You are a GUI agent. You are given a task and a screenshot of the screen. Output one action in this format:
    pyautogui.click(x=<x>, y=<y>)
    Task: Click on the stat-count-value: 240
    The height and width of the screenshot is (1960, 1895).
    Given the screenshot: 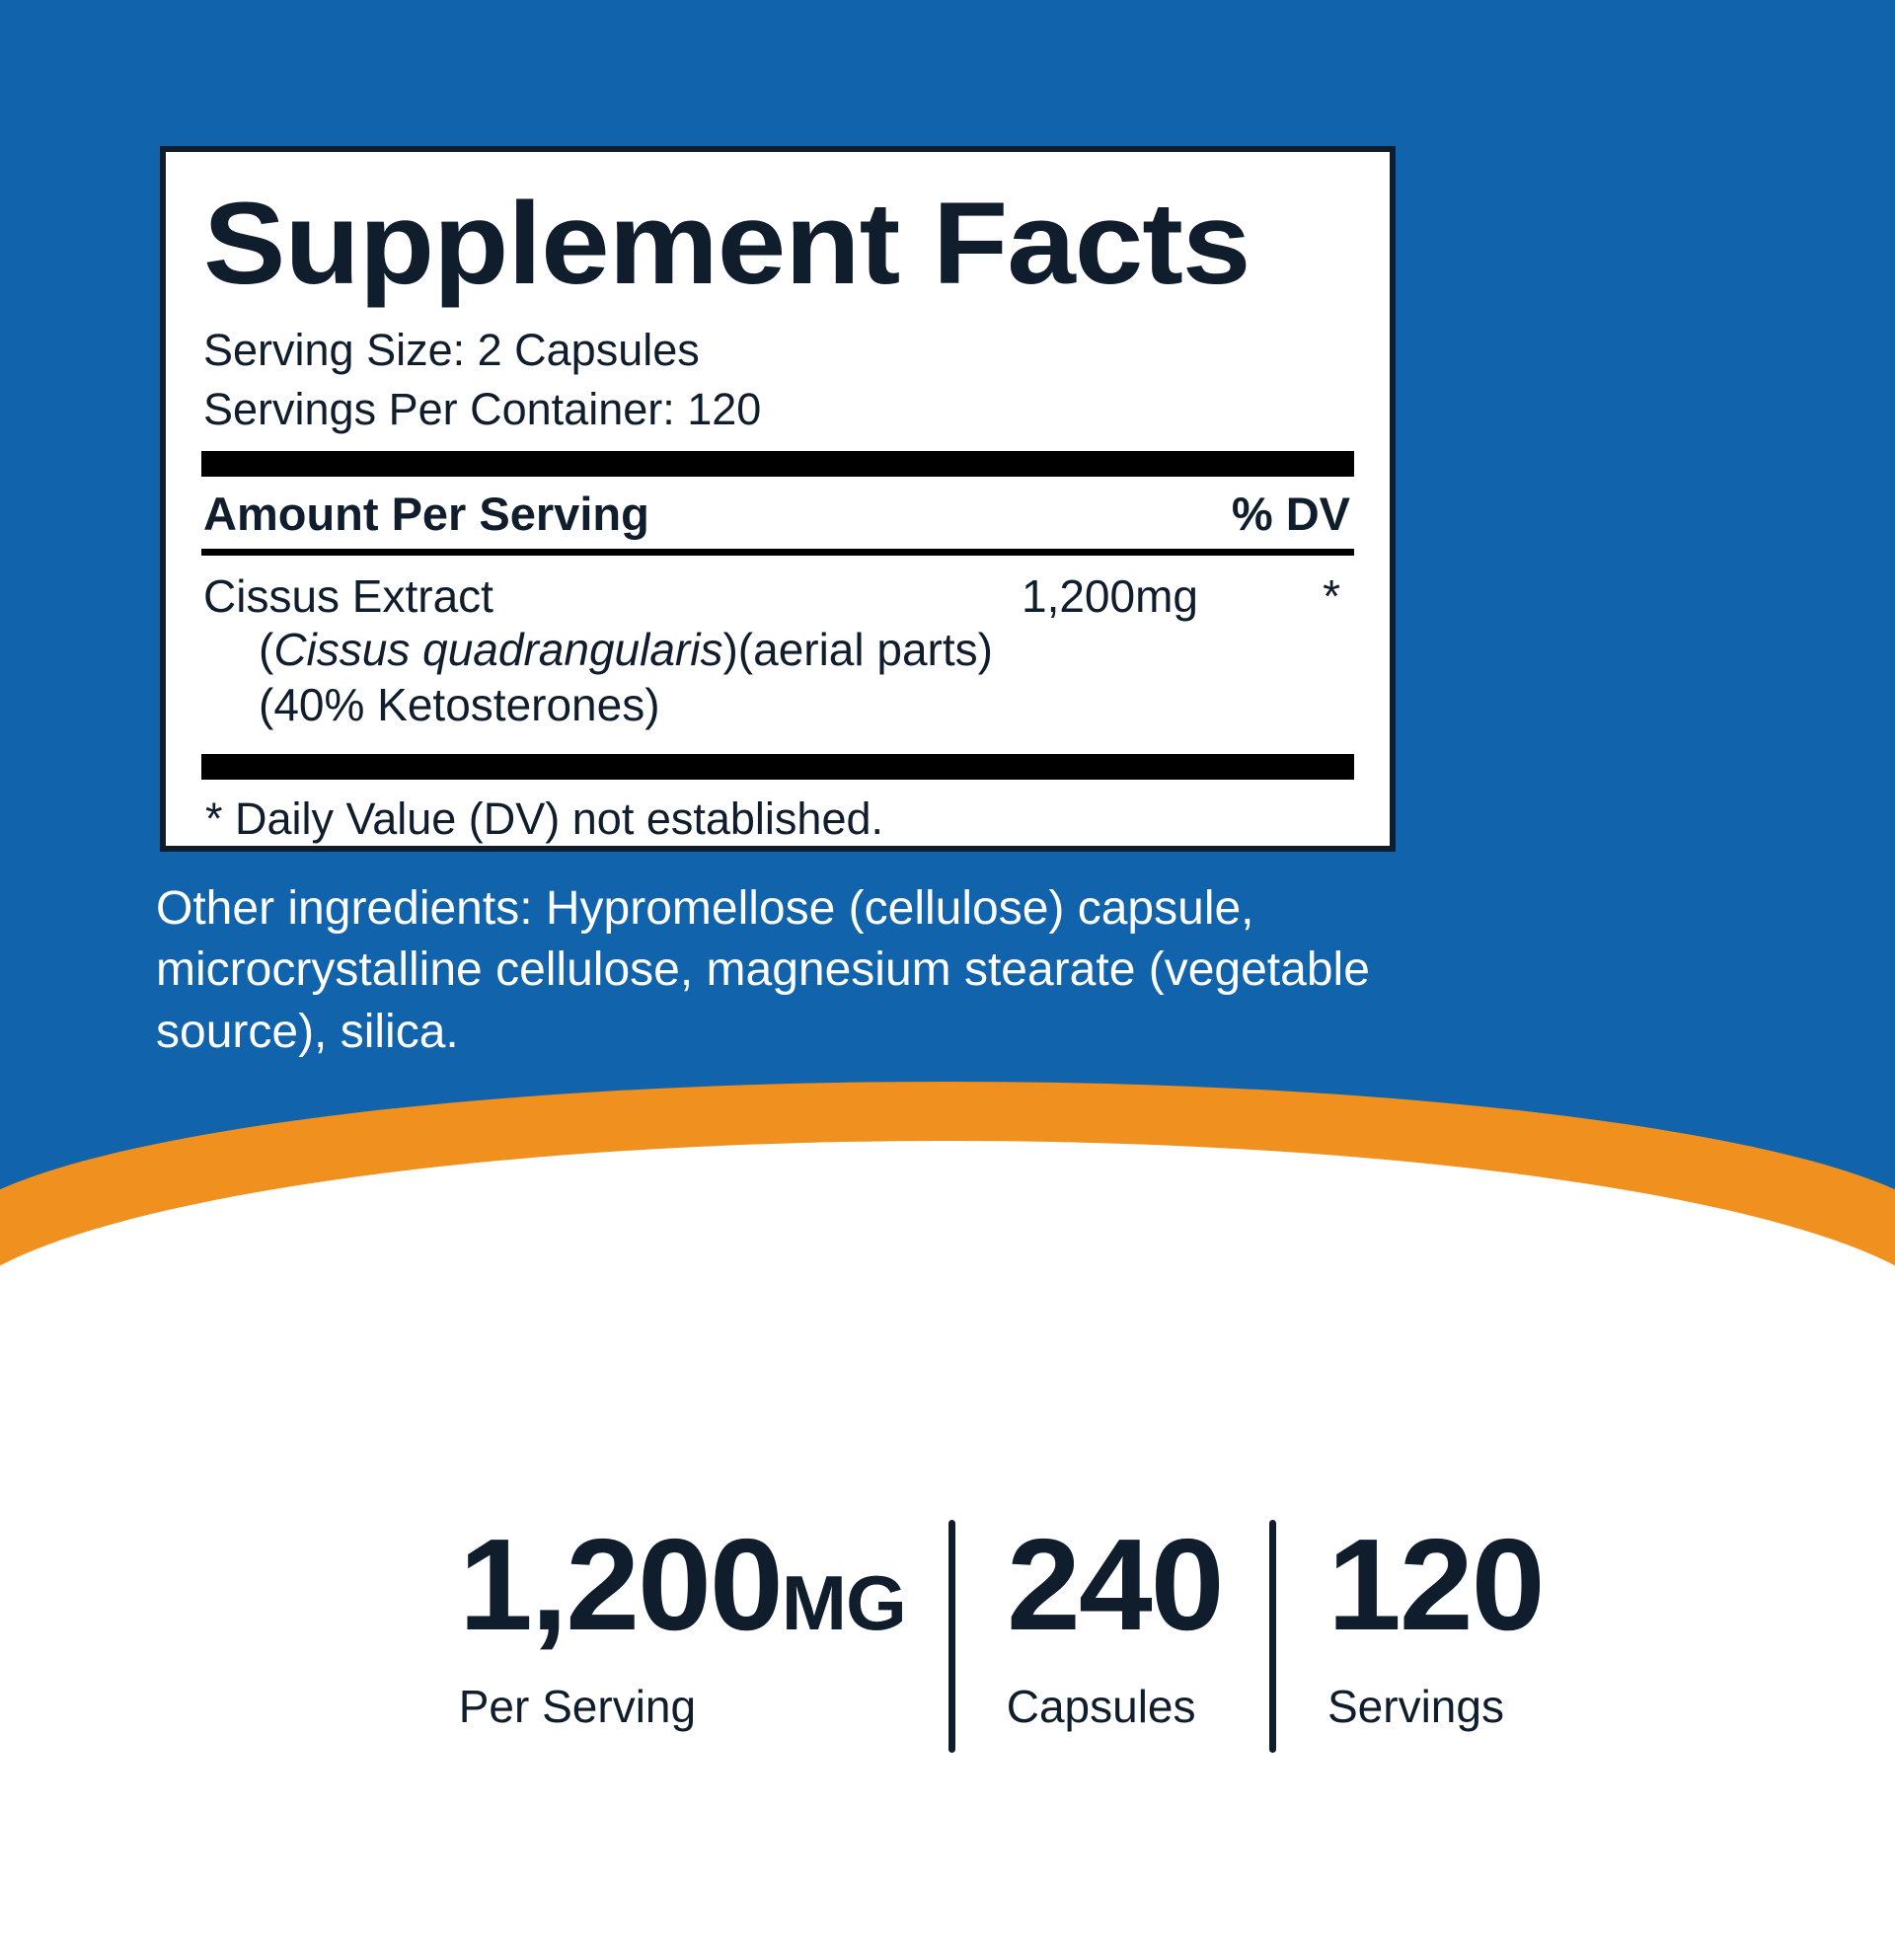 What is the action you would take?
    pyautogui.click(x=1115, y=1584)
    